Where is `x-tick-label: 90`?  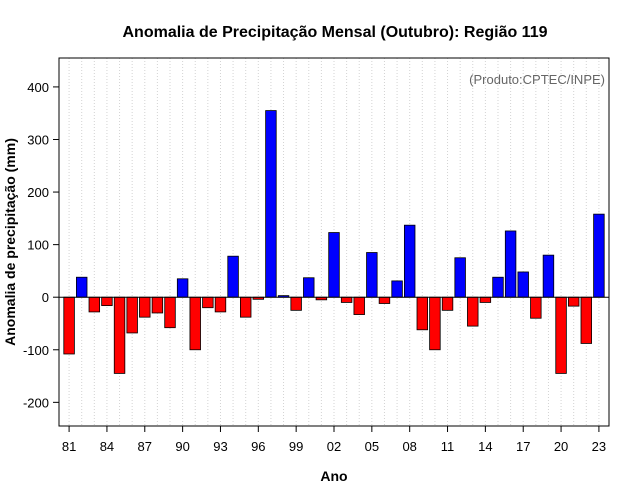
x-tick-label: 90 is located at coordinates (182, 446).